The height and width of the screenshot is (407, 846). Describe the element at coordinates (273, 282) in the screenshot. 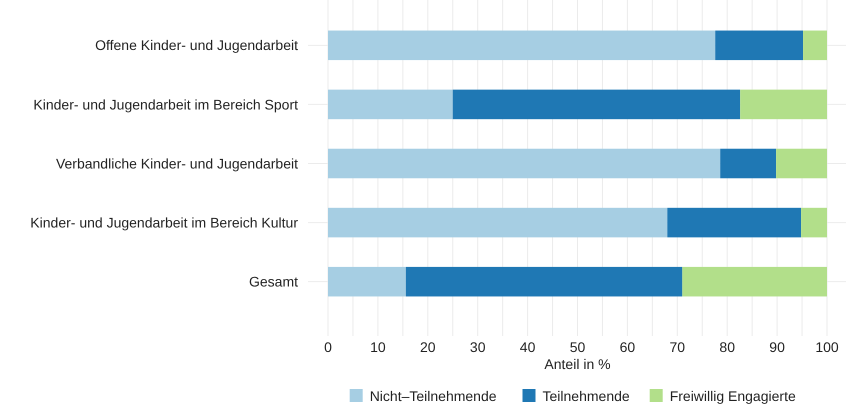

I see `y-tick-label: Gesamt` at that location.